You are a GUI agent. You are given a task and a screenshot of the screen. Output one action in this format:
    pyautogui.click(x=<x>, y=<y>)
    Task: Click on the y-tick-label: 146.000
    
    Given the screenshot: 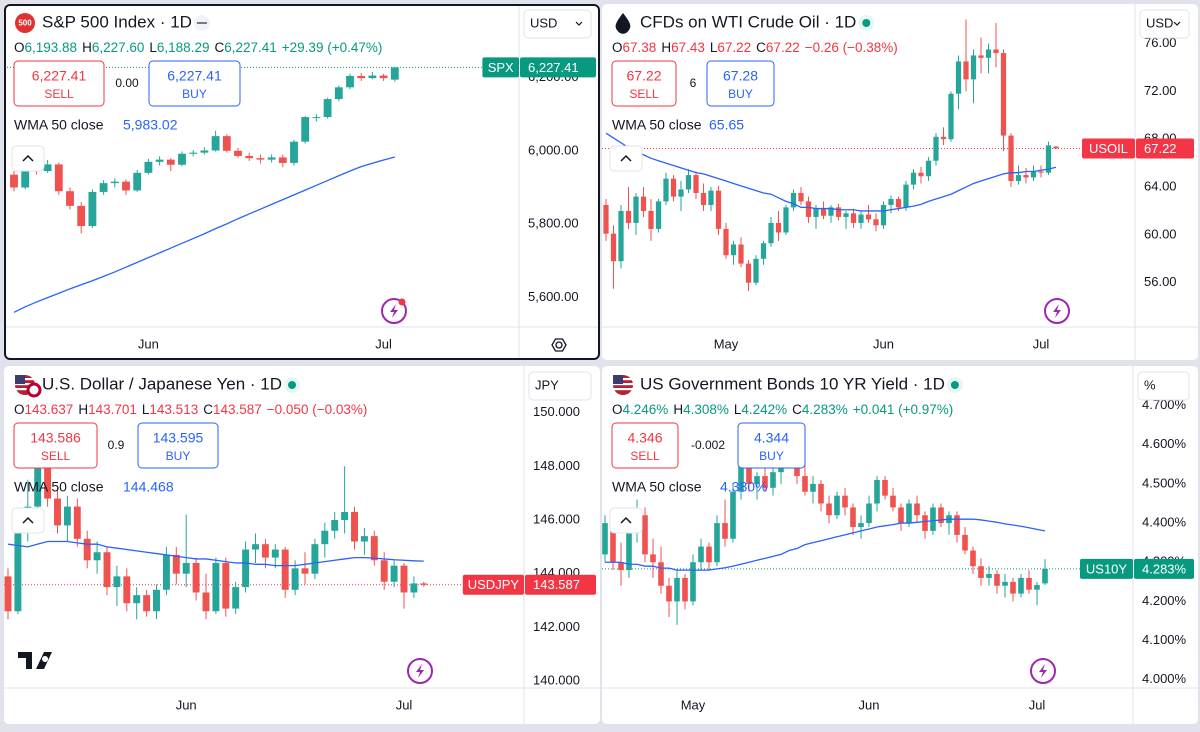 What is the action you would take?
    pyautogui.click(x=556, y=518)
    